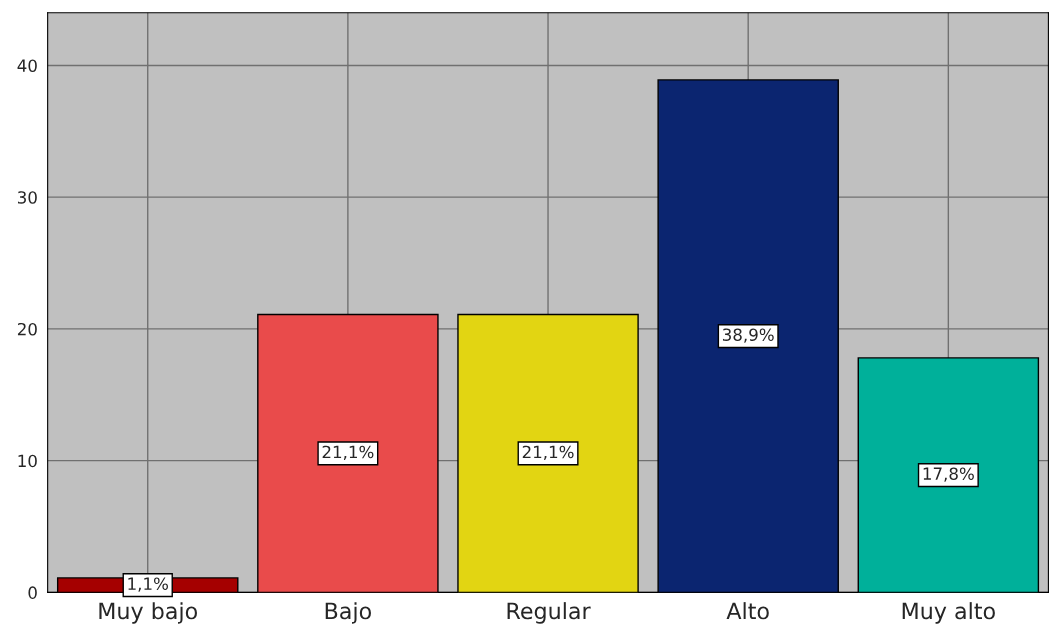  What do you see at coordinates (27, 197) in the screenshot?
I see `y-tick-label: 30` at bounding box center [27, 197].